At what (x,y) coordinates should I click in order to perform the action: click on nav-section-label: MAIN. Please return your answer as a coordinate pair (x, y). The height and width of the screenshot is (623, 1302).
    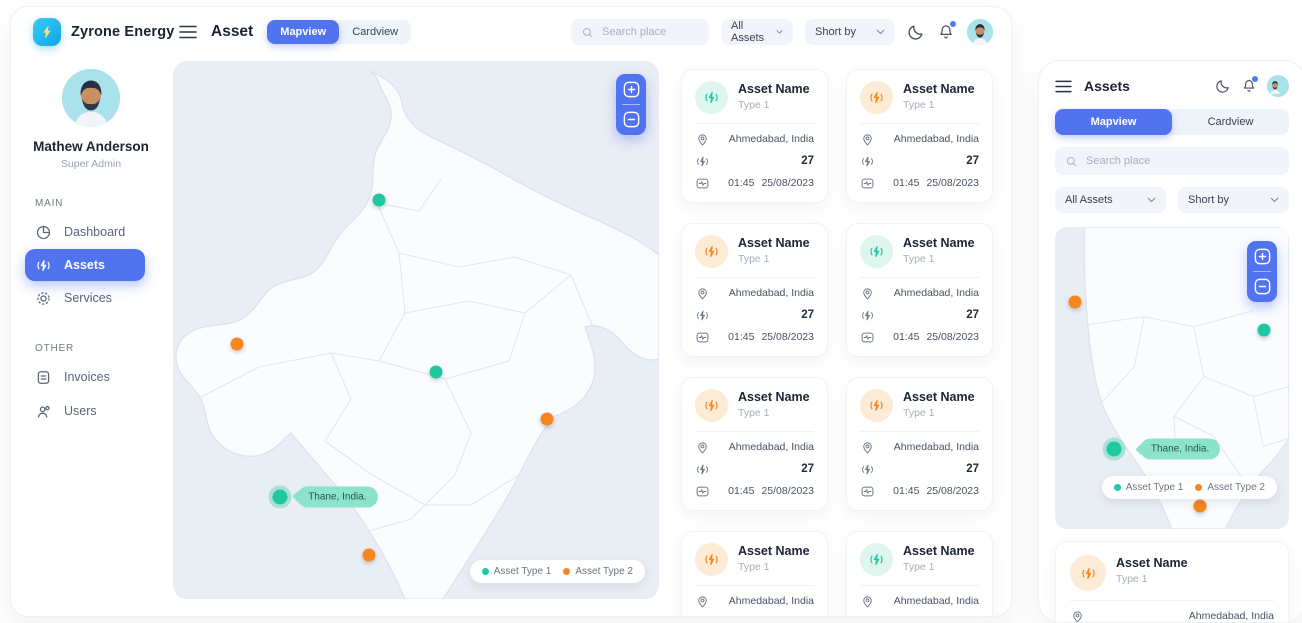
    Looking at the image, I should click on (49, 203).